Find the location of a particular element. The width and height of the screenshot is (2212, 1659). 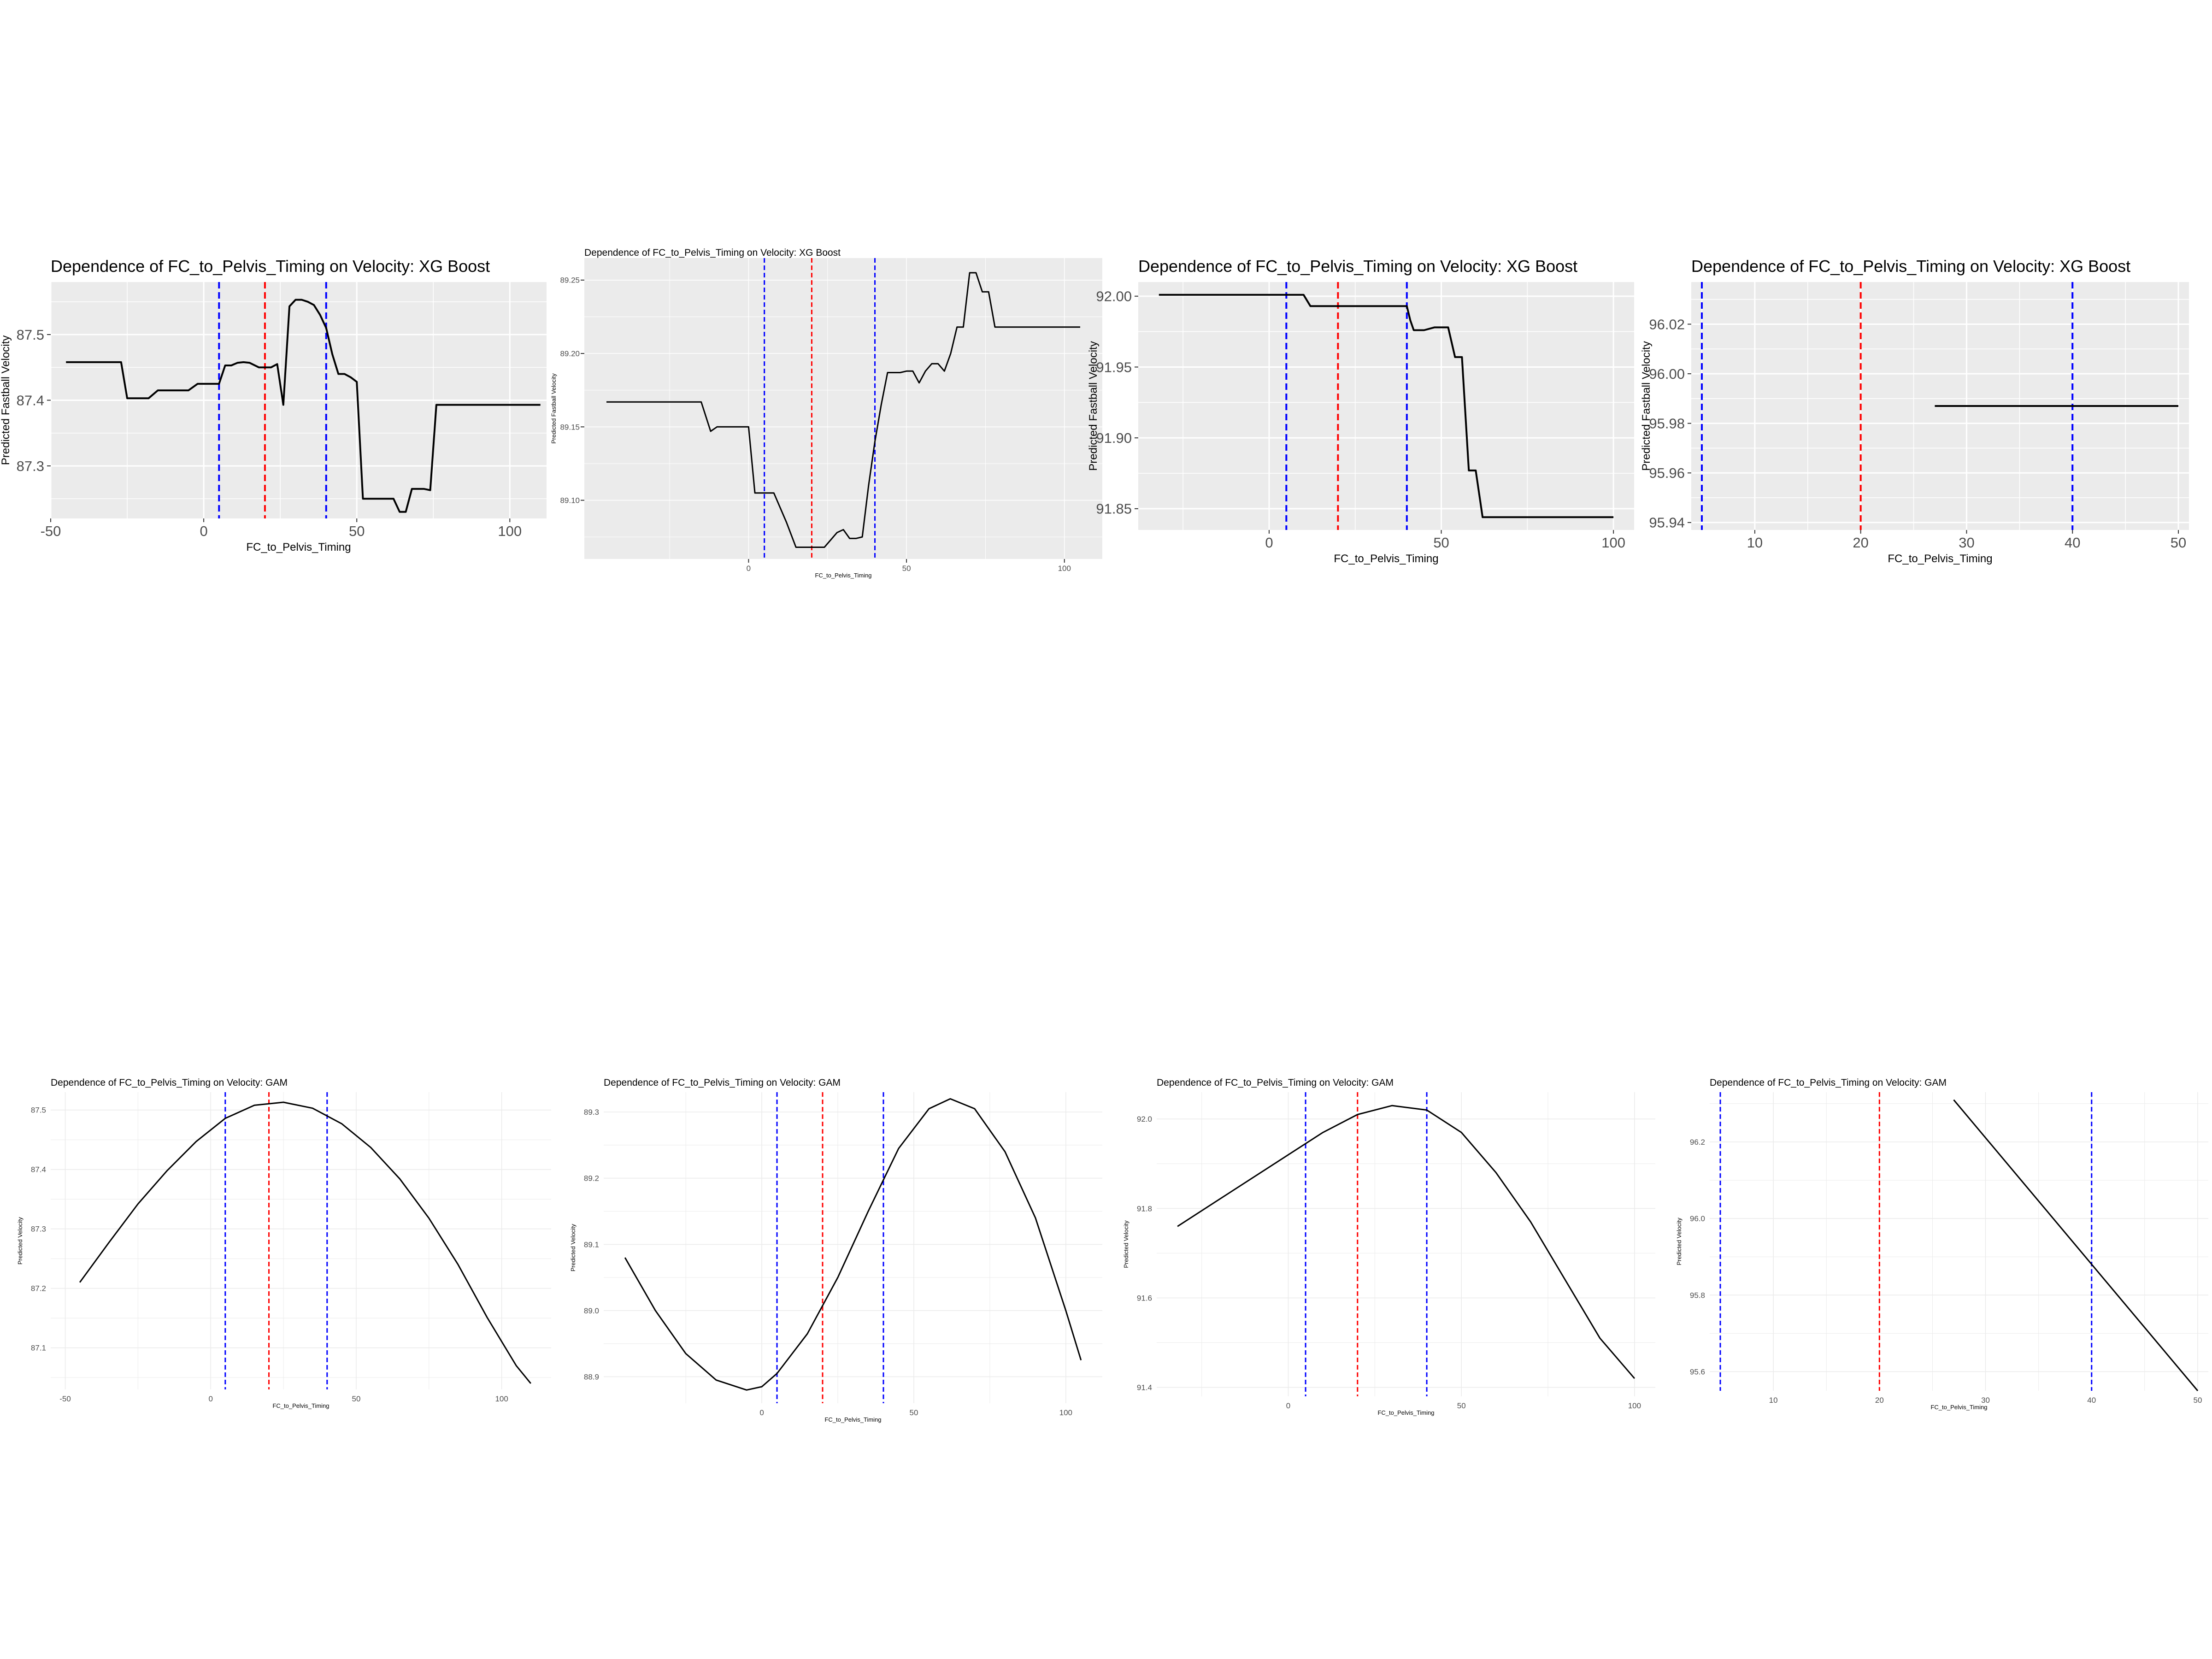

y-tick-label: 89.0 is located at coordinates (591, 1310).